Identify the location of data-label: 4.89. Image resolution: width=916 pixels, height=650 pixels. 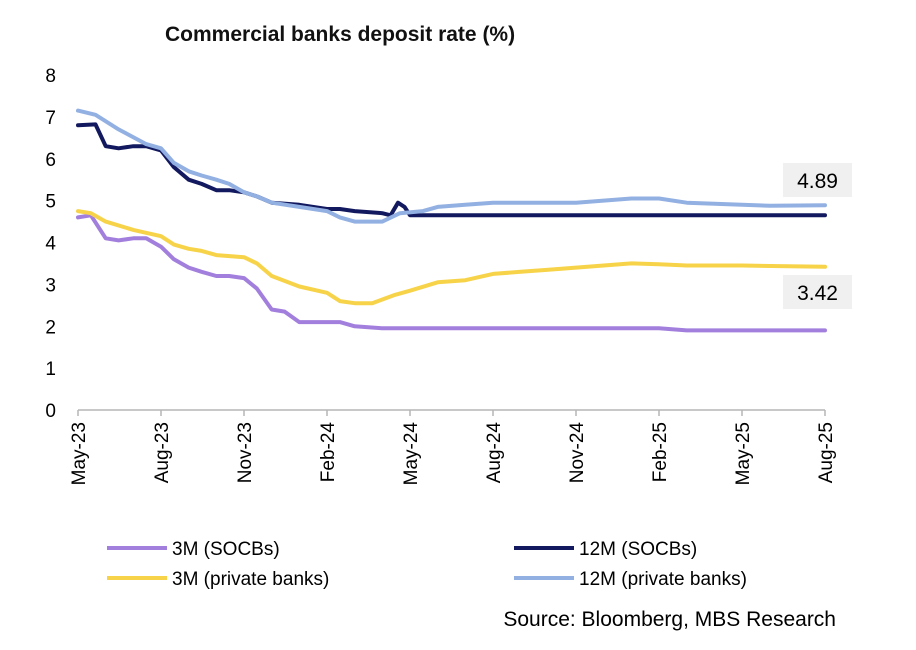
(817, 181).